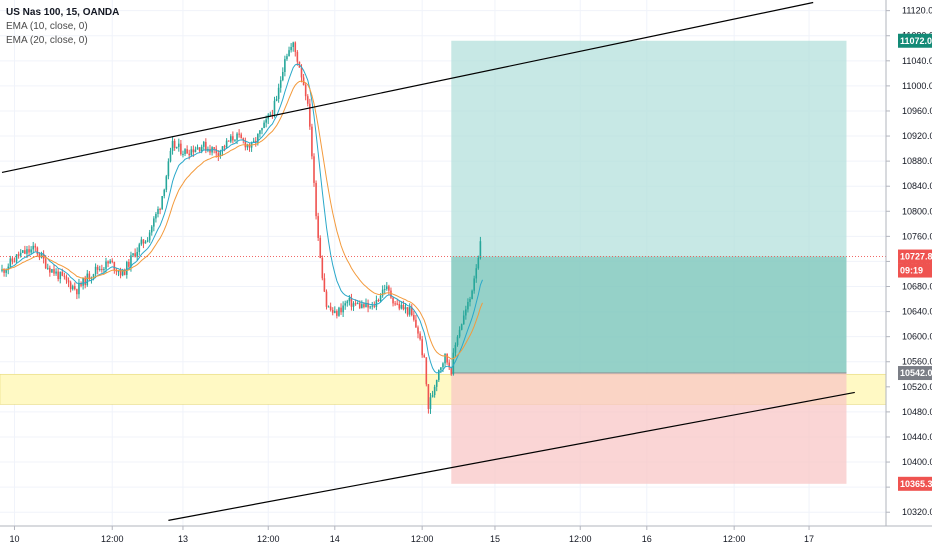 The height and width of the screenshot is (550, 932). Describe the element at coordinates (422, 539) in the screenshot. I see `time-tick-label: 12:00` at that location.